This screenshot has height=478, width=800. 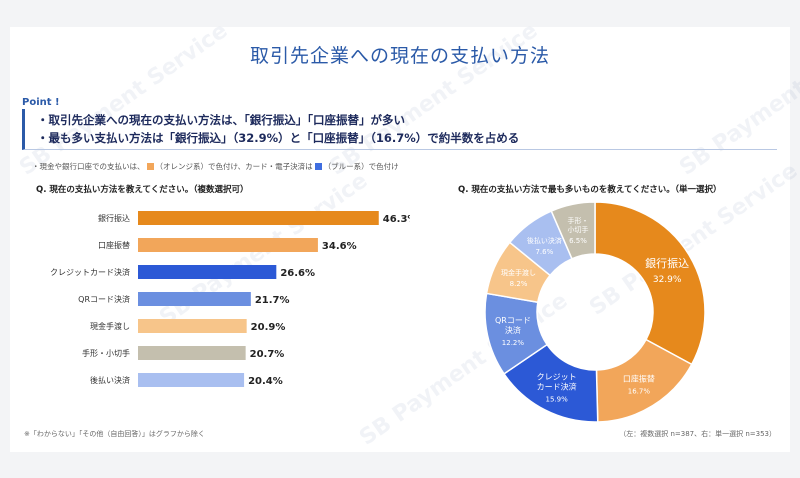 I want to click on donut-slice-value: 6.5%, so click(x=578, y=241).